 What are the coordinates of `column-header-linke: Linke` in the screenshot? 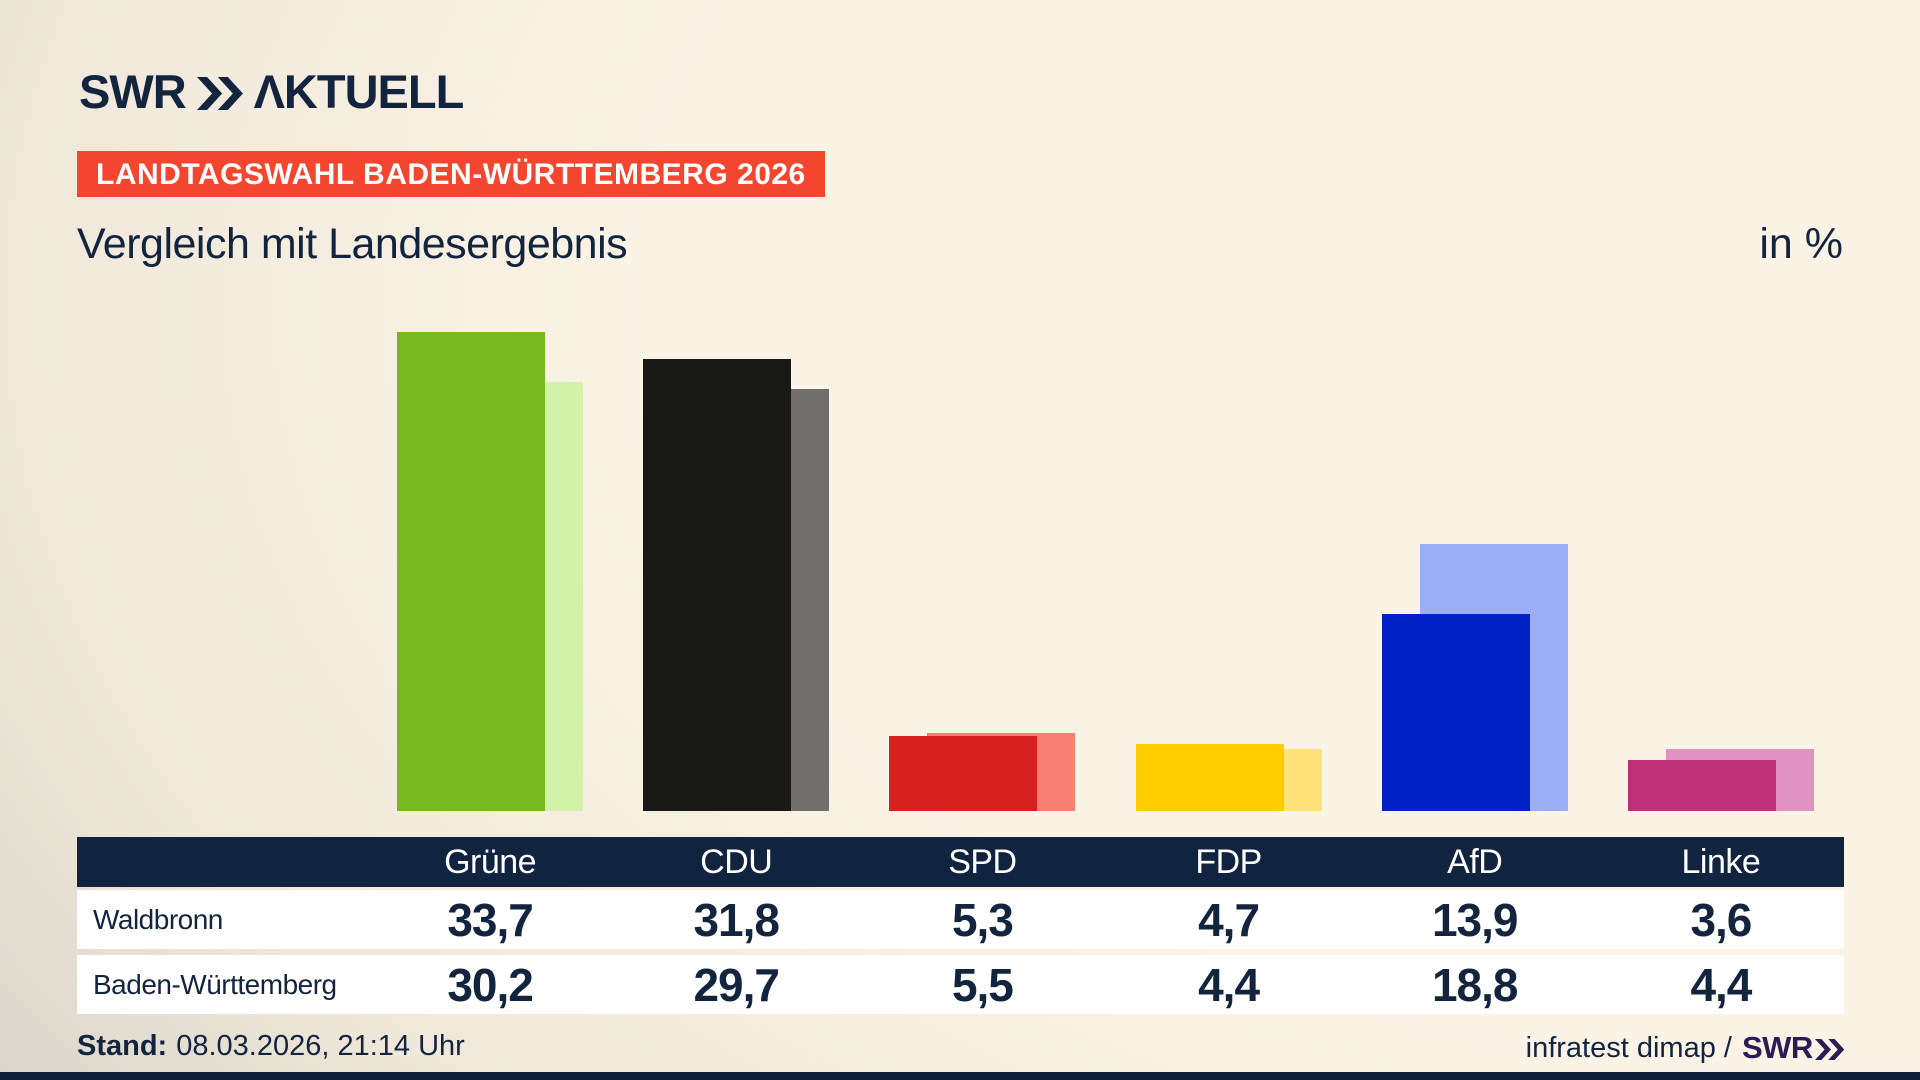 It's located at (1721, 861).